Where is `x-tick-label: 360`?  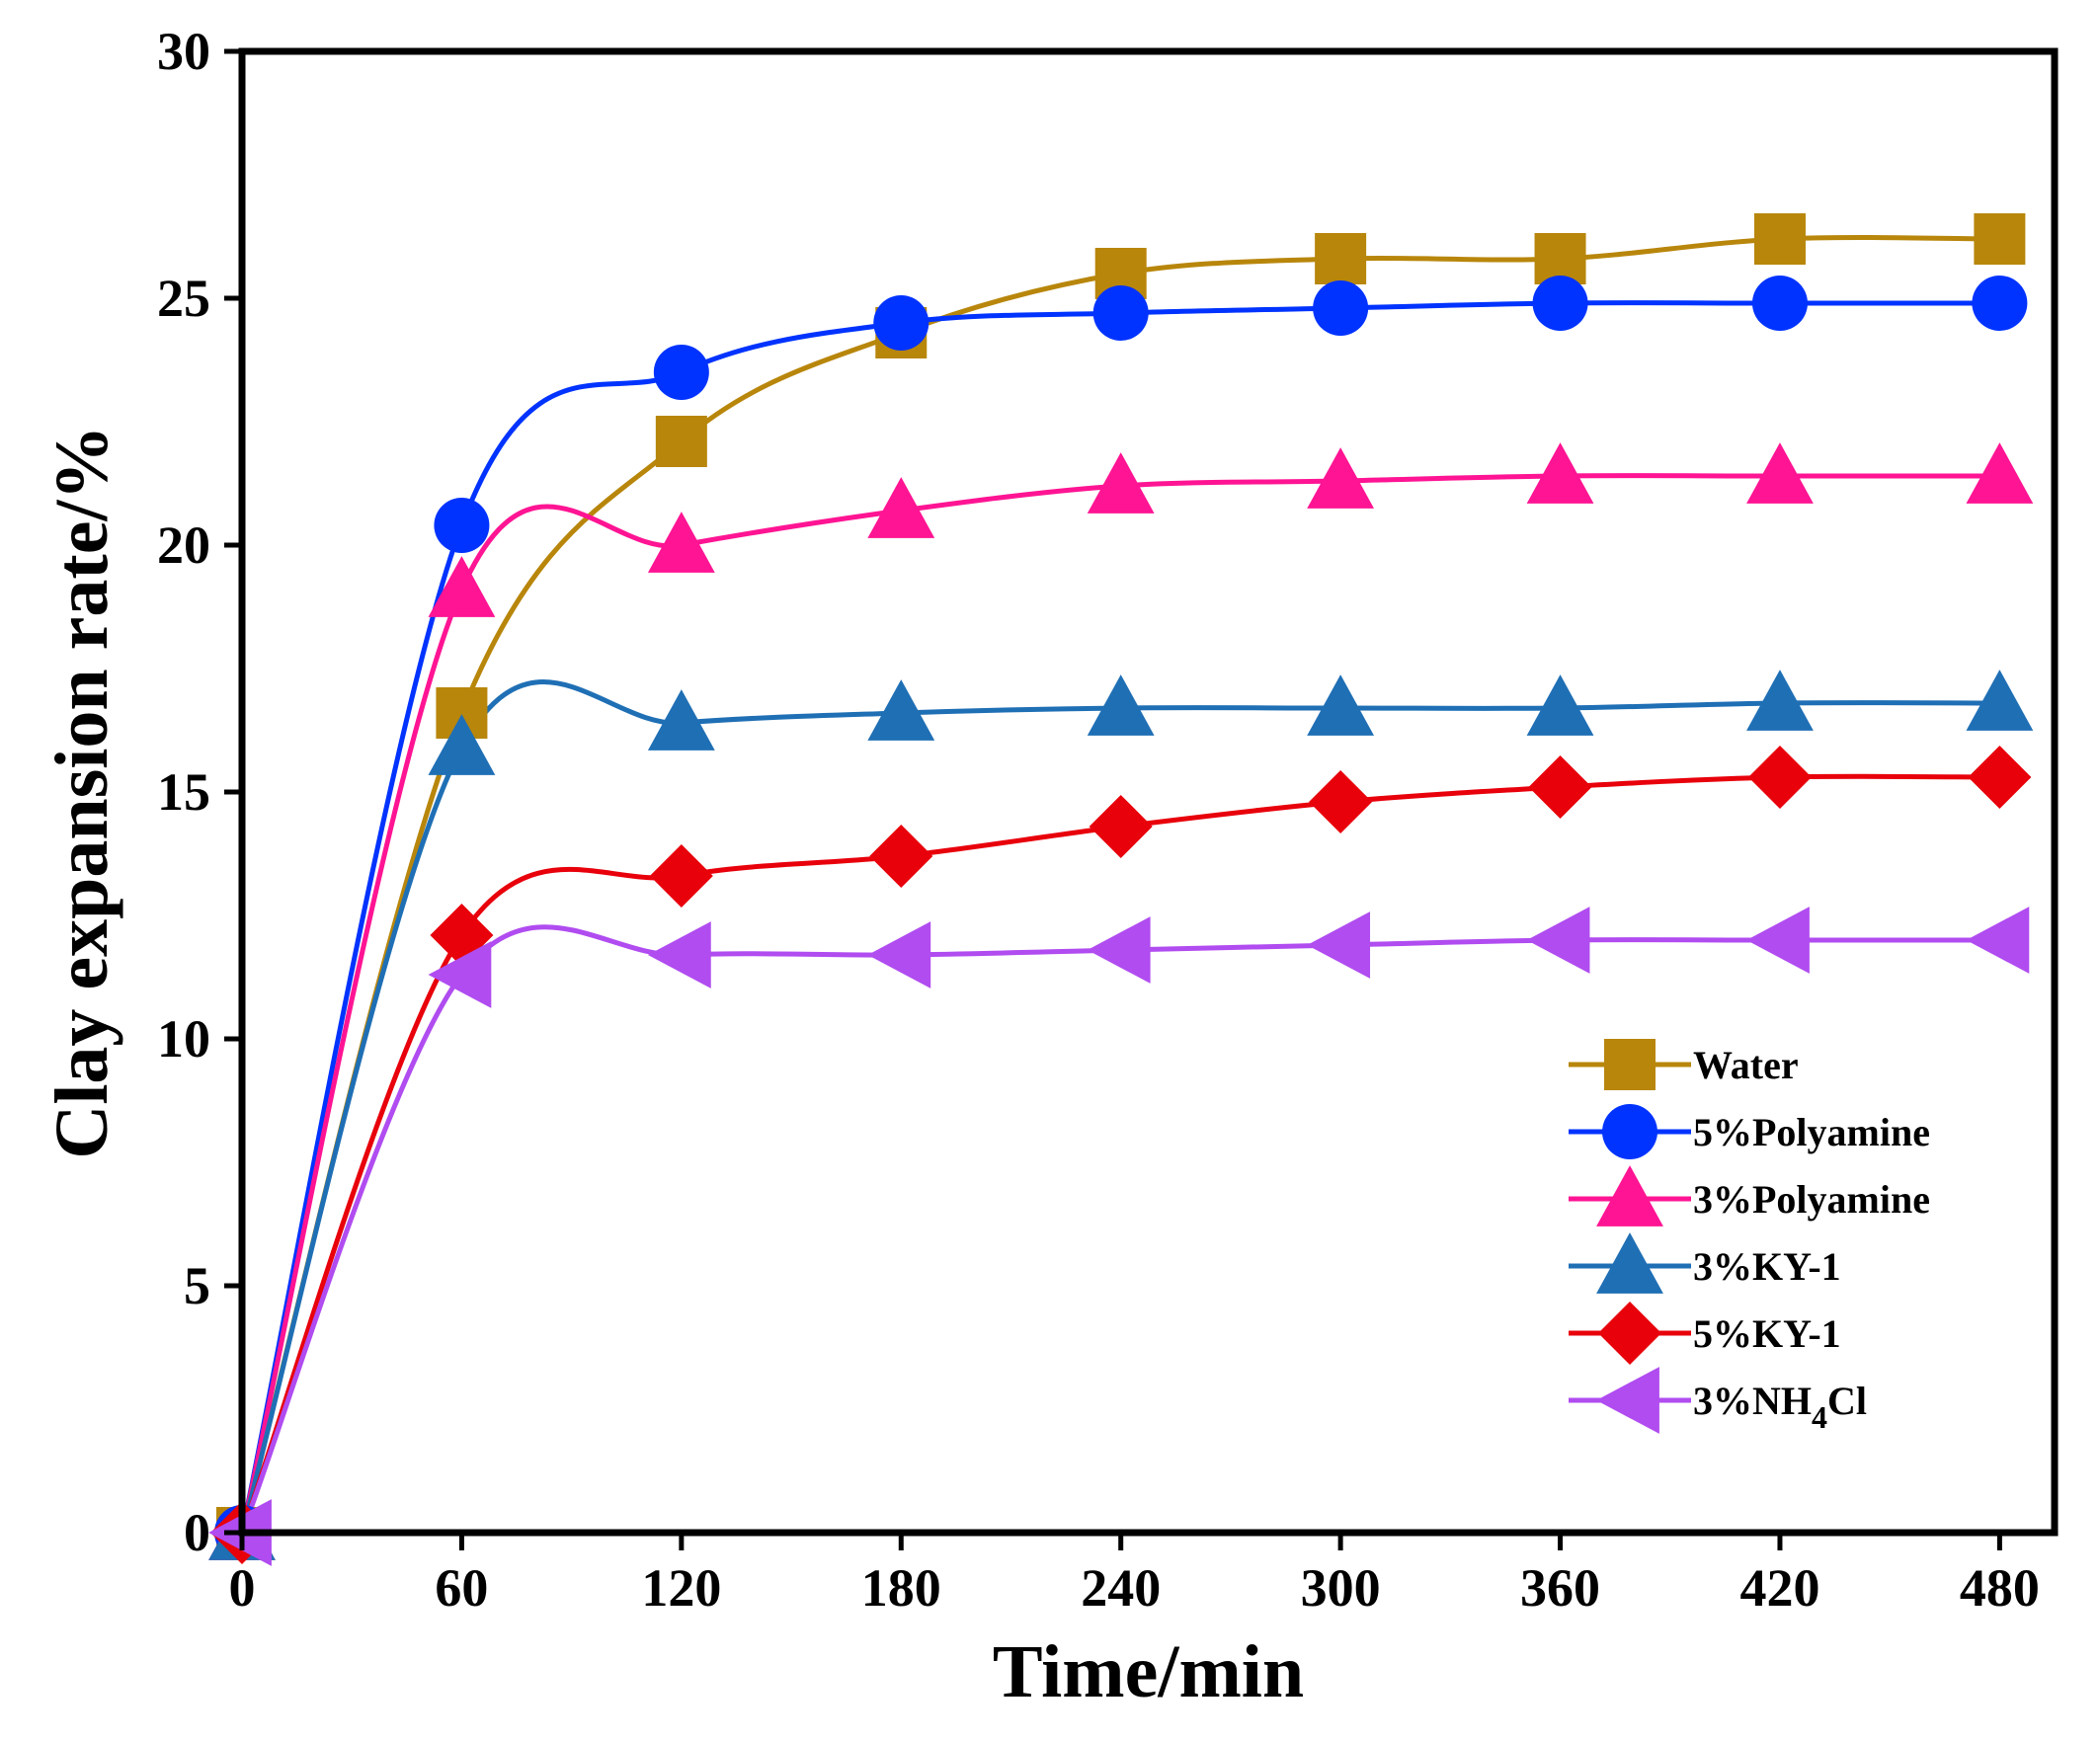
x-tick-label: 360 is located at coordinates (1560, 1588).